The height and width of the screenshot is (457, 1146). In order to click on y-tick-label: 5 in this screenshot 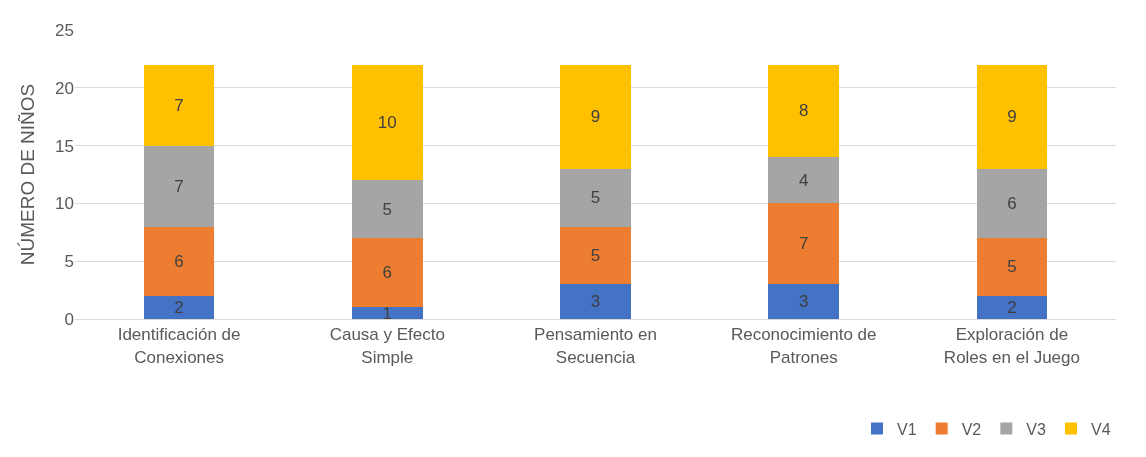, I will do `click(69, 262)`.